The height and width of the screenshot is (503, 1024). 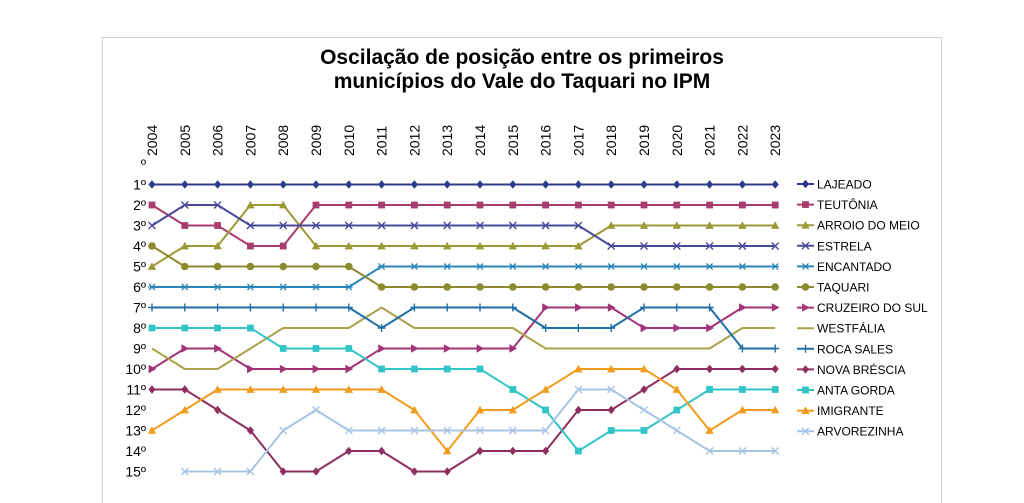 What do you see at coordinates (851, 369) in the screenshot?
I see `legend-item: NOVA BRÉSCIA` at bounding box center [851, 369].